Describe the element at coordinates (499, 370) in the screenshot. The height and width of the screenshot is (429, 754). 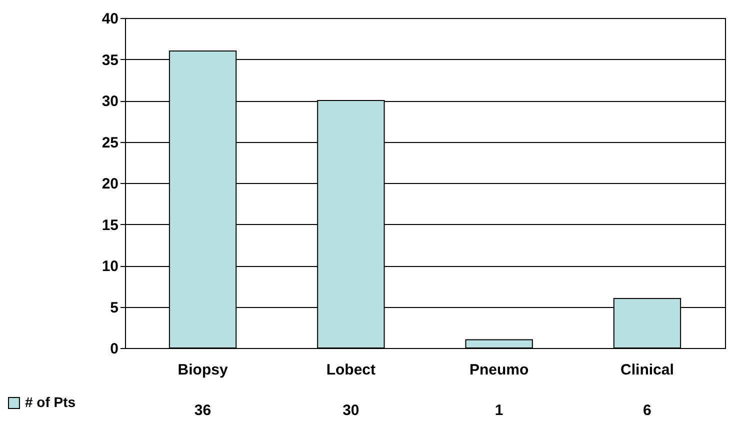
I see `x-tick-label: Pneumo` at that location.